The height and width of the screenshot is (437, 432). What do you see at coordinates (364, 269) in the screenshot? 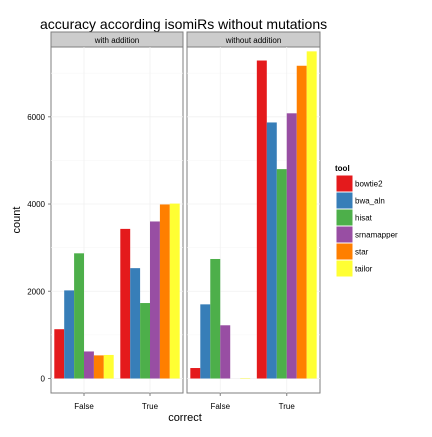
I see `legend-label: tailor` at bounding box center [364, 269].